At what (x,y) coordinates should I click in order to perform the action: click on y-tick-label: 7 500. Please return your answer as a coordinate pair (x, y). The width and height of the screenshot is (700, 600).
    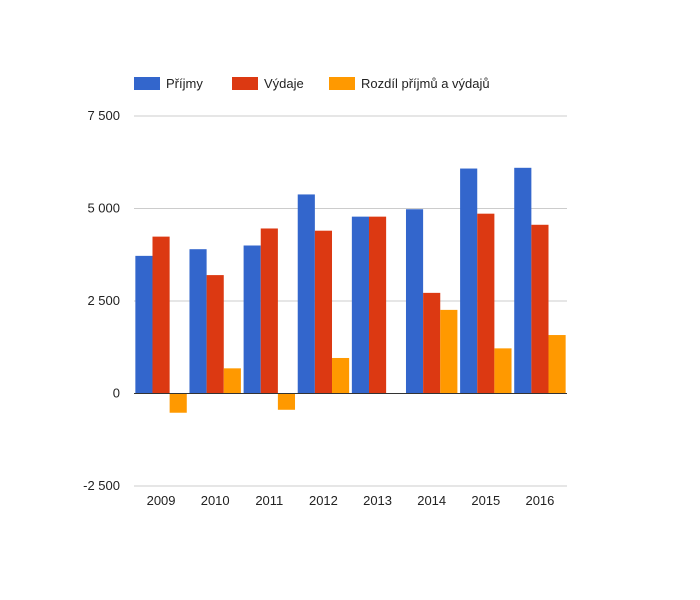
    Looking at the image, I should click on (103, 115).